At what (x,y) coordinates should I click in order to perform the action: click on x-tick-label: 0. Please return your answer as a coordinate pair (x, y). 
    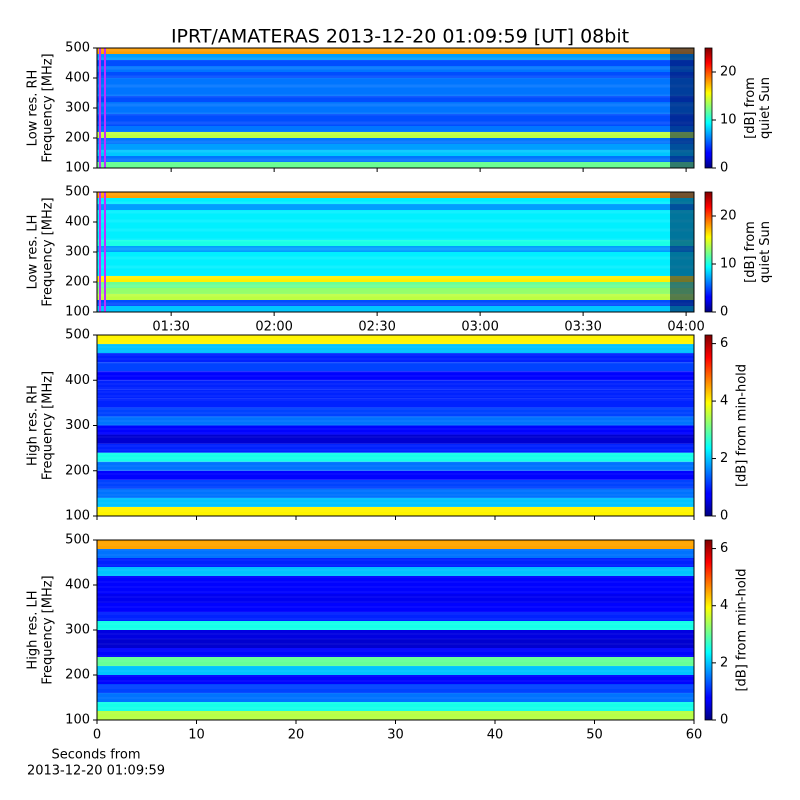
    Looking at the image, I should click on (97, 735).